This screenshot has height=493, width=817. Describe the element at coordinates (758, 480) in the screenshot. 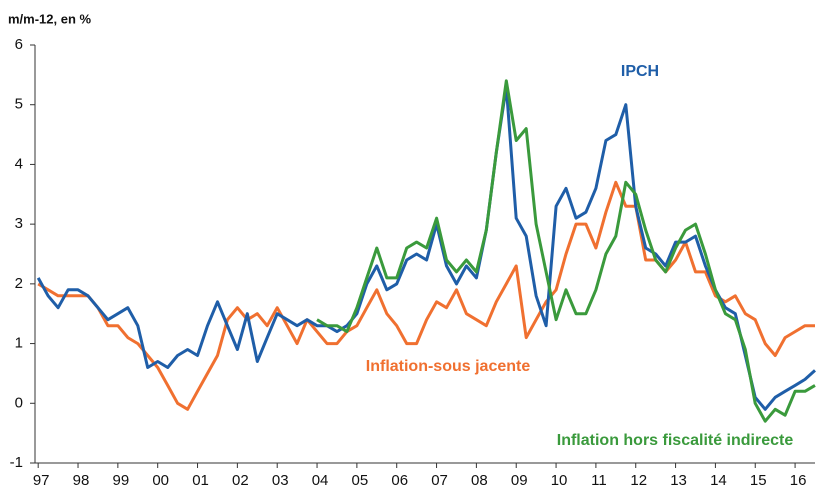

I see `x-tick-label: 15` at that location.